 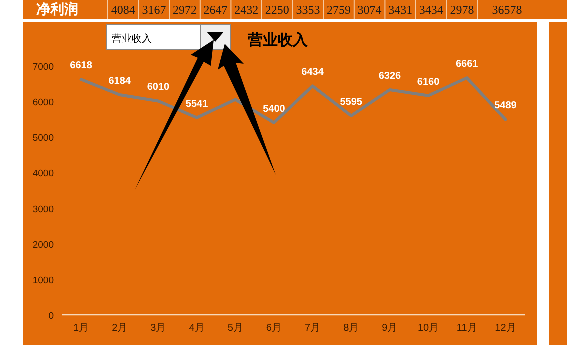 What do you see at coordinates (274, 328) in the screenshot?
I see `x-tick-label: 6月` at bounding box center [274, 328].